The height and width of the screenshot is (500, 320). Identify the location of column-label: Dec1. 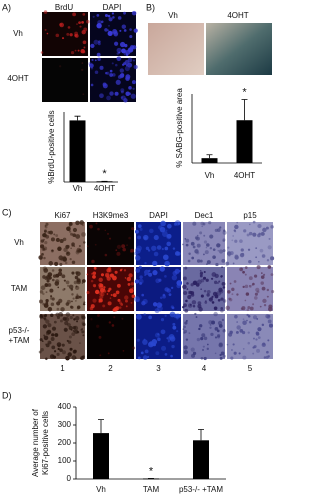
(204, 215).